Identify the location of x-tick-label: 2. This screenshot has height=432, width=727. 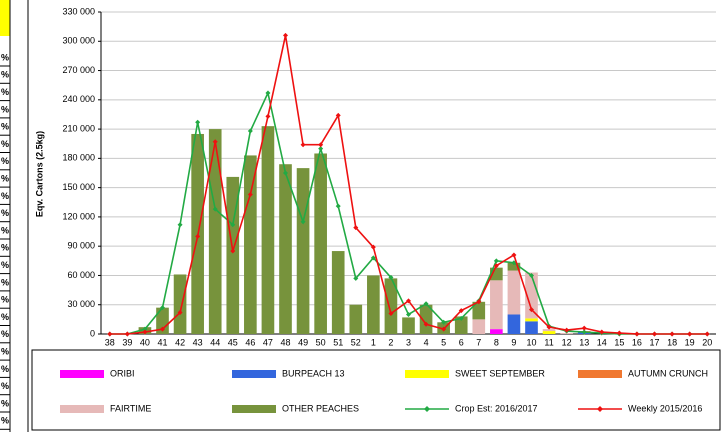
(390, 342).